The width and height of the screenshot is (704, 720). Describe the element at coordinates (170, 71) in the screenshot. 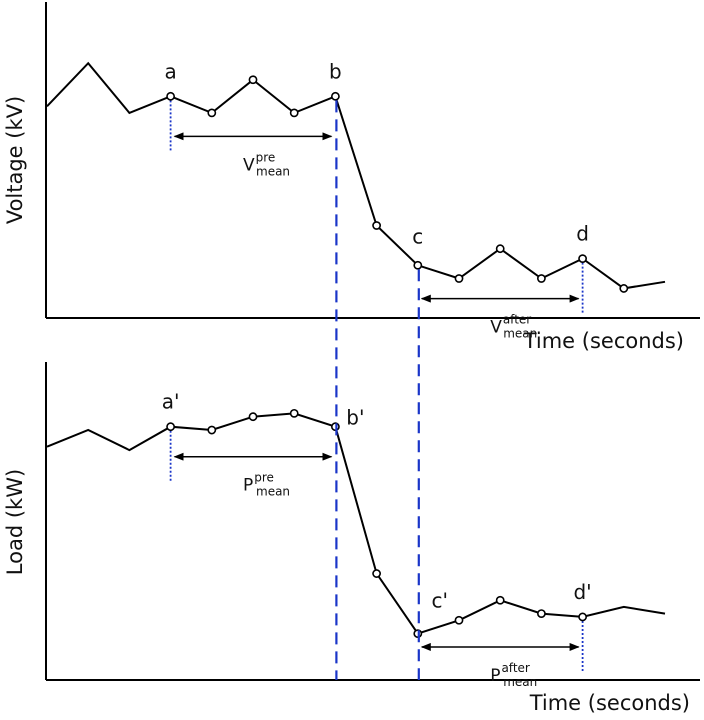

I see `point-label-a: a` at that location.